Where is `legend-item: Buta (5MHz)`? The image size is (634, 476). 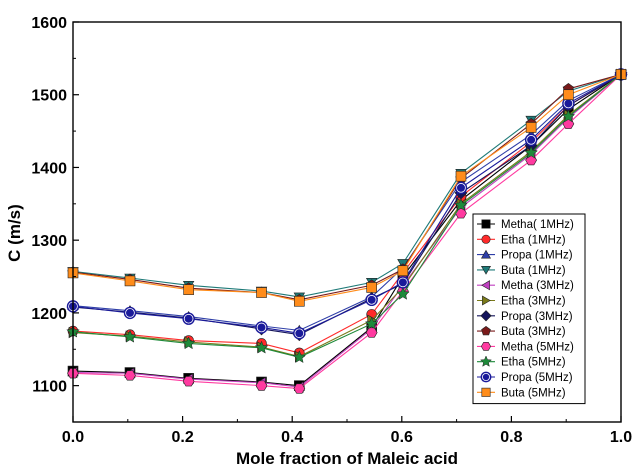
legend-item: Buta (5MHz) is located at coordinates (521, 393).